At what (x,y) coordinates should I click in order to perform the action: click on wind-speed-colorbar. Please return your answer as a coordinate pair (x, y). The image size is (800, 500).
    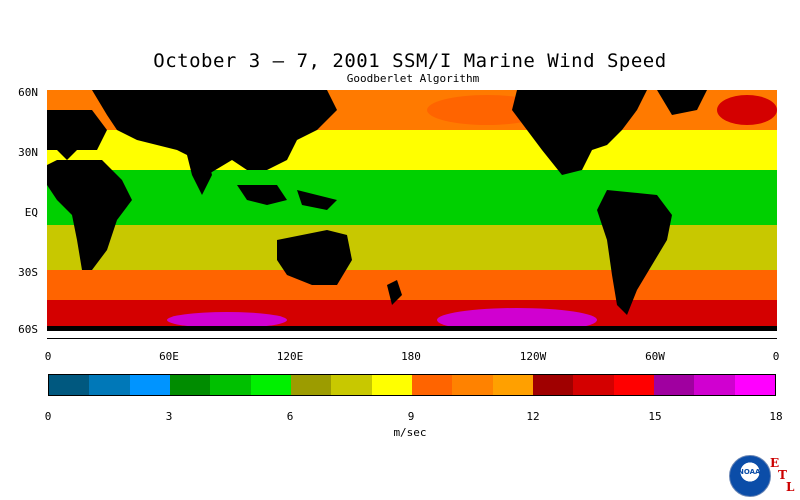
    Looking at the image, I should click on (412, 385).